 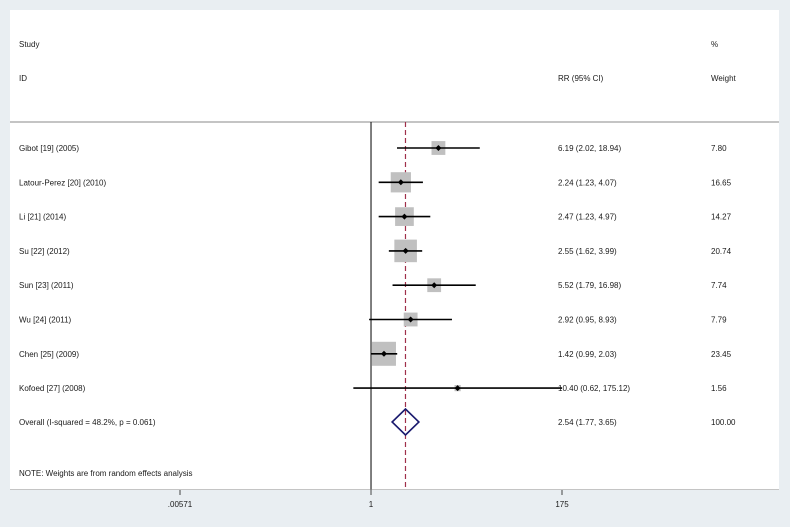 I want to click on study-label: Latour-Perez [20] (2010), so click(x=62, y=182).